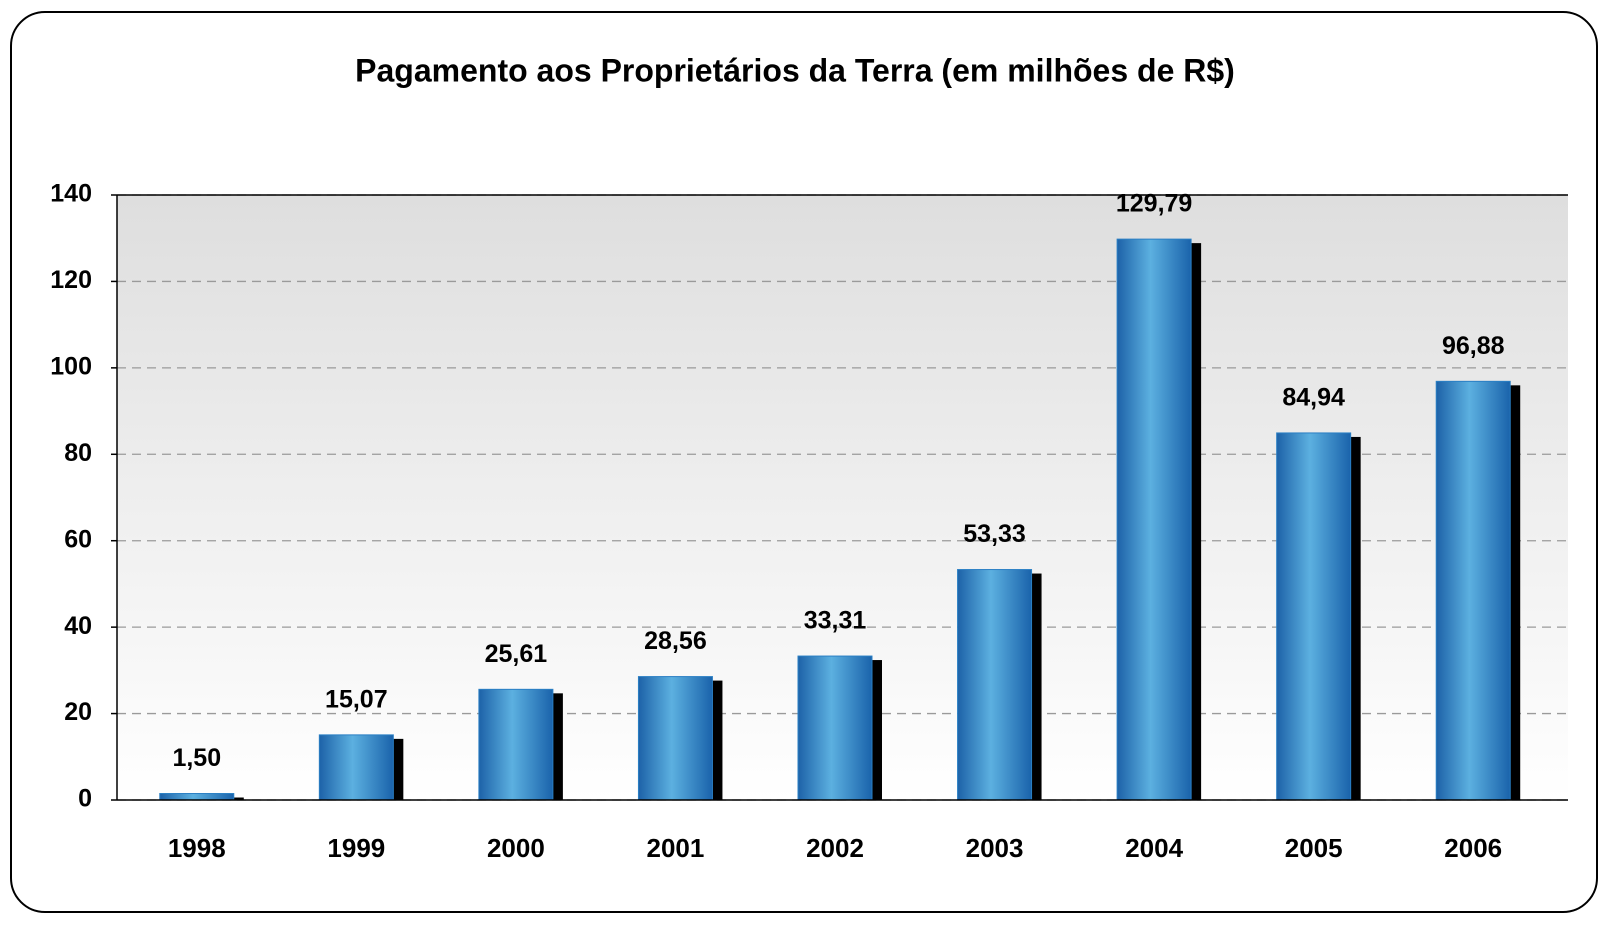  I want to click on x-tick-label: 2005, so click(1314, 848).